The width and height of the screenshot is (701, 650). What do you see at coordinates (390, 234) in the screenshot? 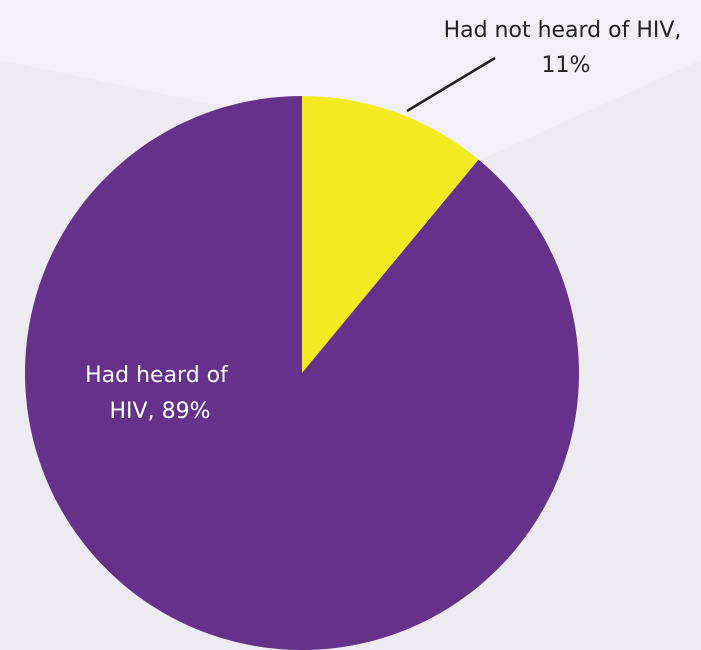
I see `pie-slice-not-heard` at bounding box center [390, 234].